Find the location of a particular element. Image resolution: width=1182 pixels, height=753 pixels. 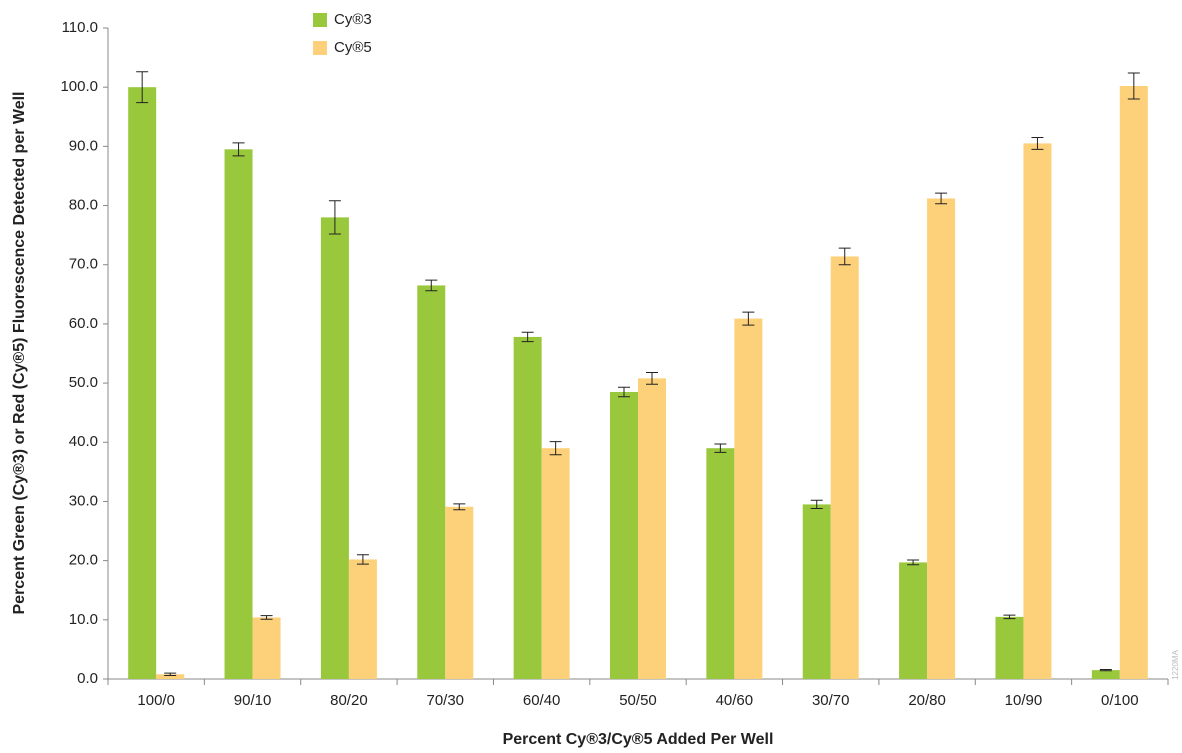

y-tick-label: 100.0 is located at coordinates (79, 86).